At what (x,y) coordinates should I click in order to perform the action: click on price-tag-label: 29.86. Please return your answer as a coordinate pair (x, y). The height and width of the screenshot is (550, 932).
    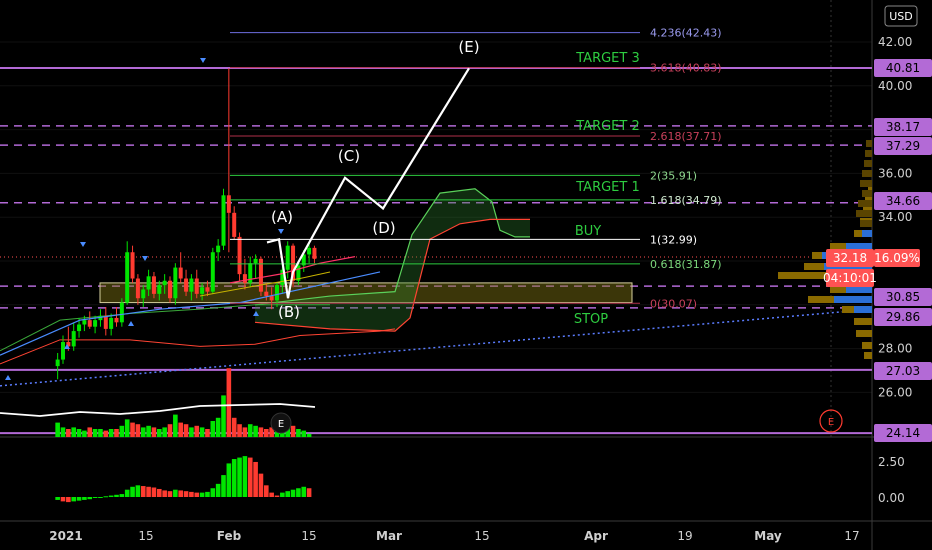
    Looking at the image, I should click on (903, 317).